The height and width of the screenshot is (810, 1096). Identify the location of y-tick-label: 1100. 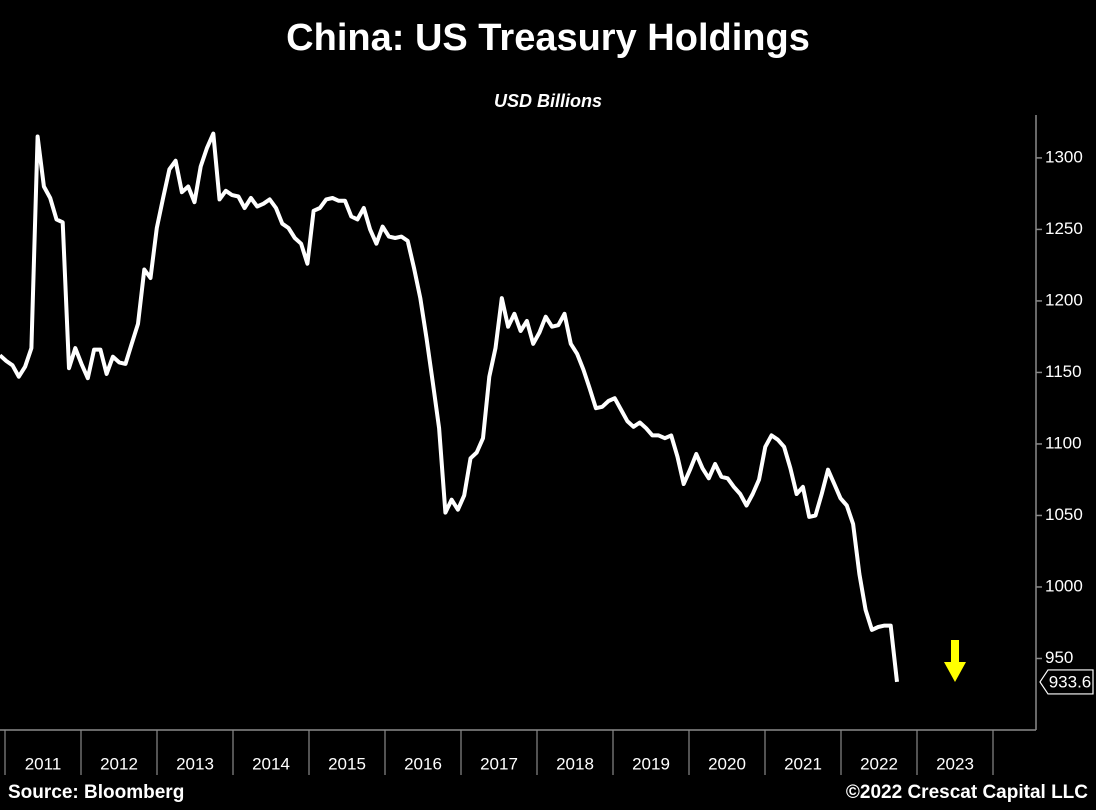
(1063, 442).